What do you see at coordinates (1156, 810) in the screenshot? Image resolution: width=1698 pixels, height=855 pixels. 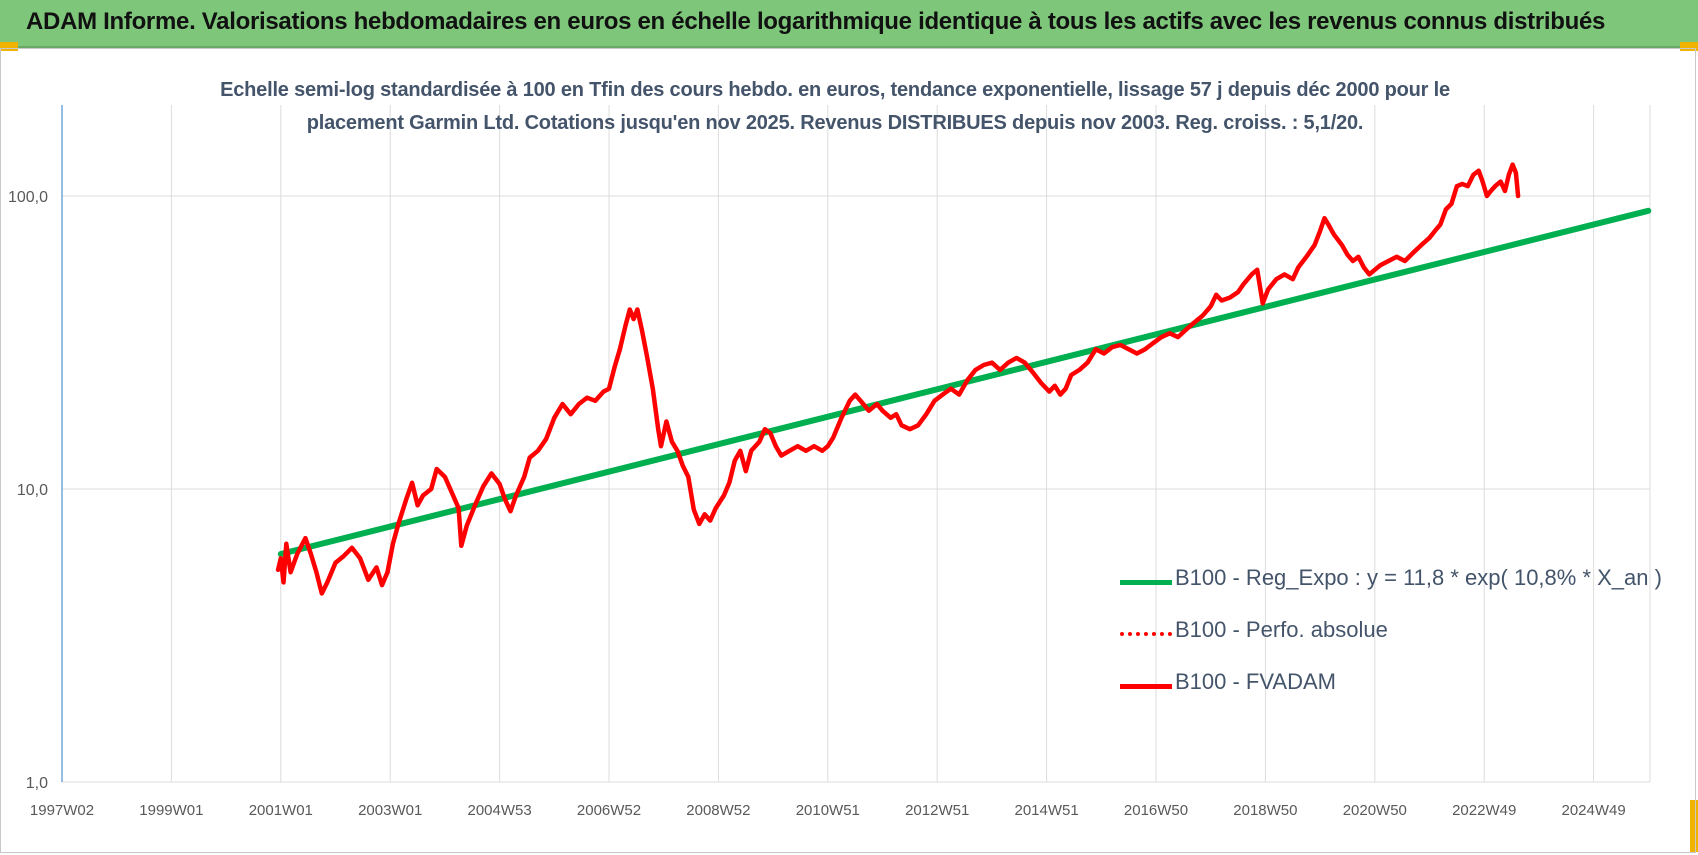 I see `x-tick-label: 2016W50` at bounding box center [1156, 810].